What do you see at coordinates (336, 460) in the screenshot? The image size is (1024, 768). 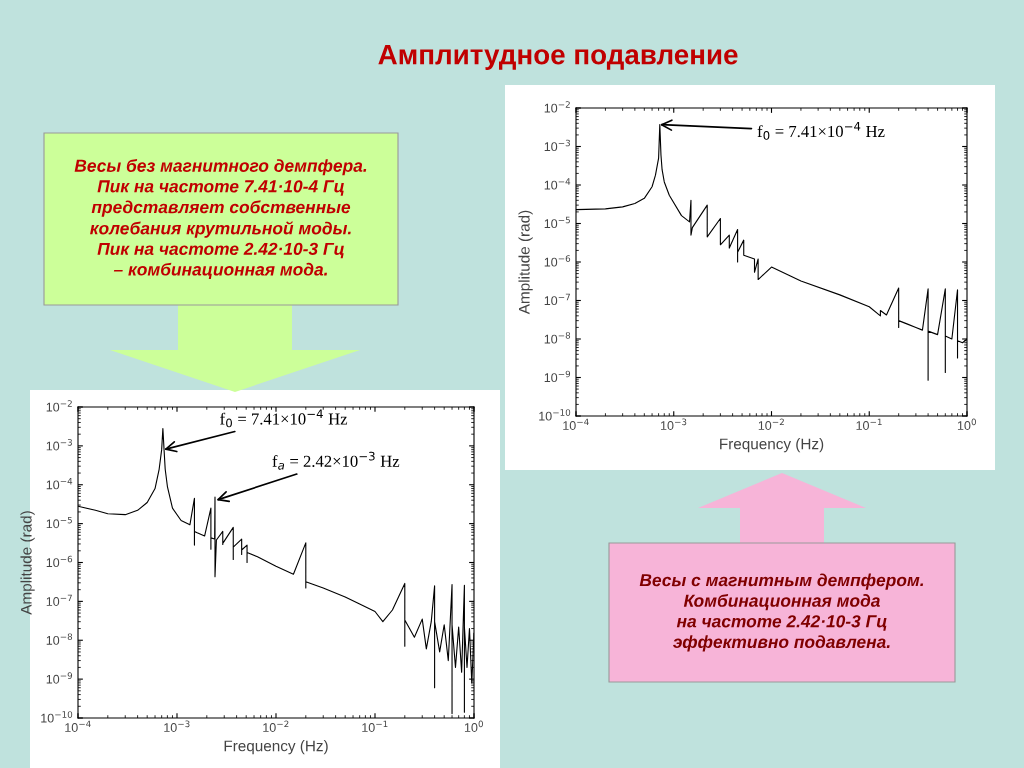 I see `annotation: f$_{a}$ = 2.42×10$^{−3}$ Hz` at bounding box center [336, 460].